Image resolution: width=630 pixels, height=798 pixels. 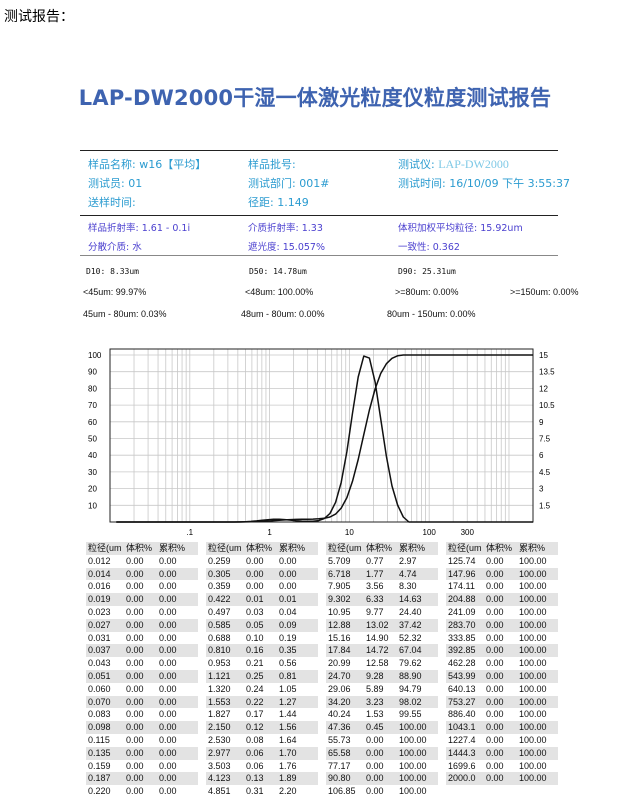 What do you see at coordinates (382, 663) in the screenshot?
I see `table-row: 20.99 12.58 79.62` at bounding box center [382, 663].